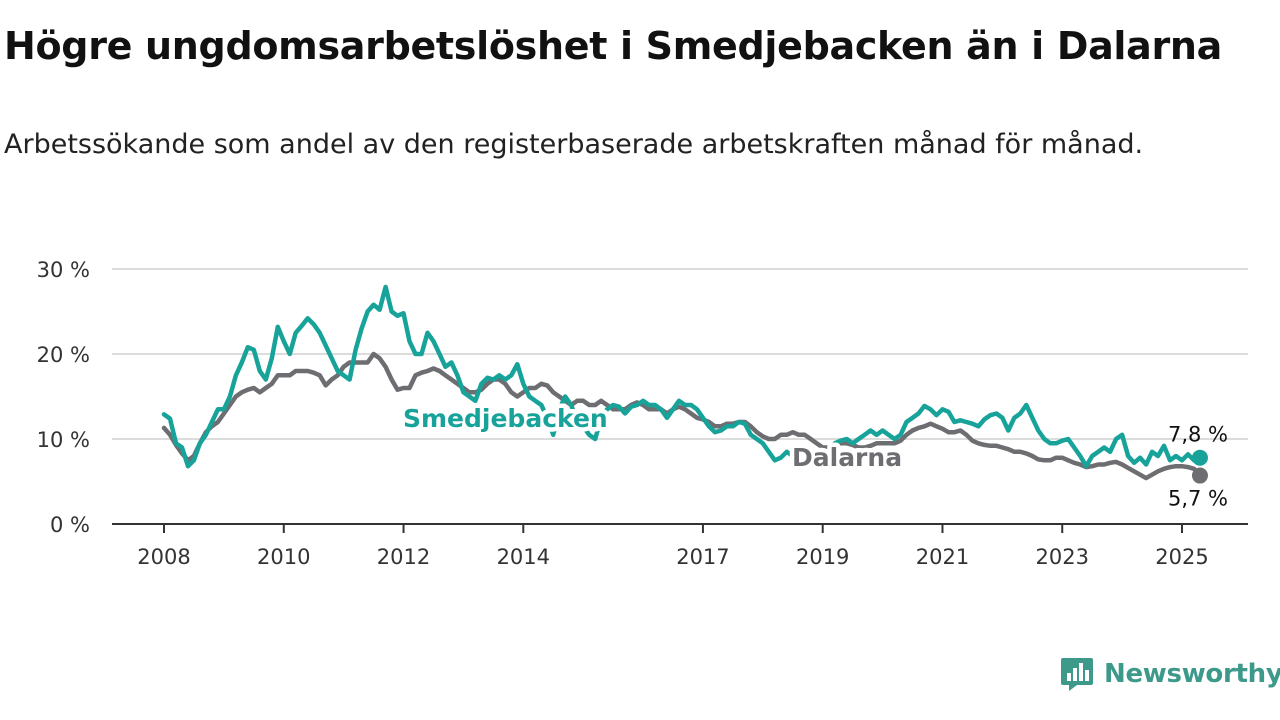 This screenshot has height=720, width=1280. Describe the element at coordinates (847, 457) in the screenshot. I see `series-label-dalarna: Dalarna` at that location.